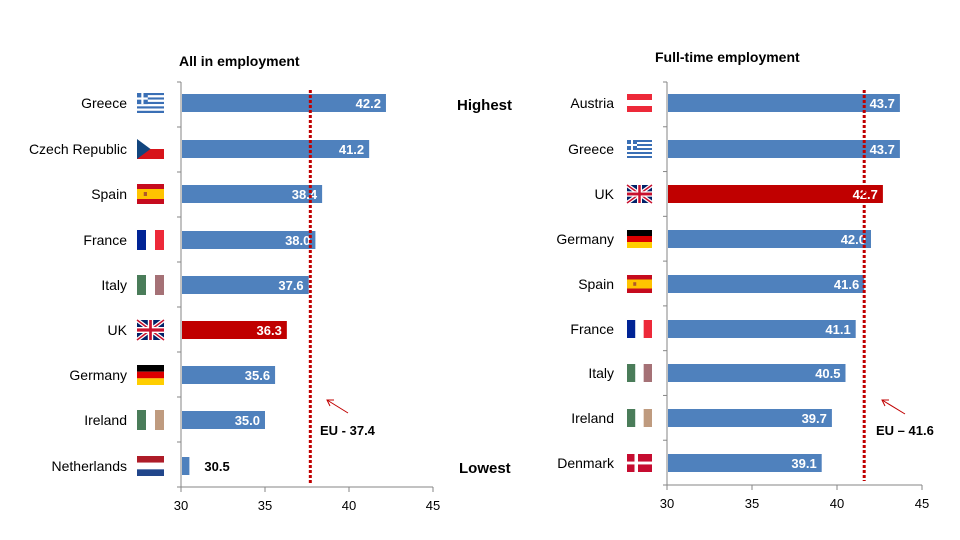  Describe the element at coordinates (351, 149) in the screenshot. I see `value-label: 41.2` at that location.